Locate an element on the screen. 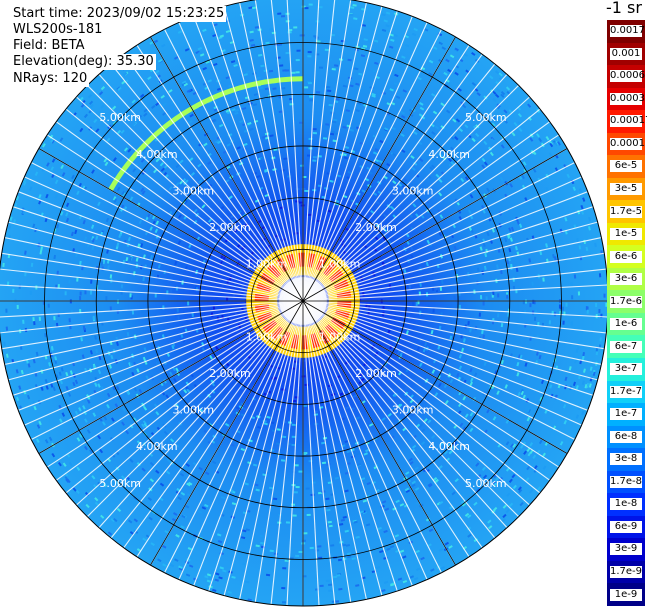 This screenshot has width=647, height=607. start-time-text: Start time: 2023/09/02 15:23:25 is located at coordinates (119, 14).